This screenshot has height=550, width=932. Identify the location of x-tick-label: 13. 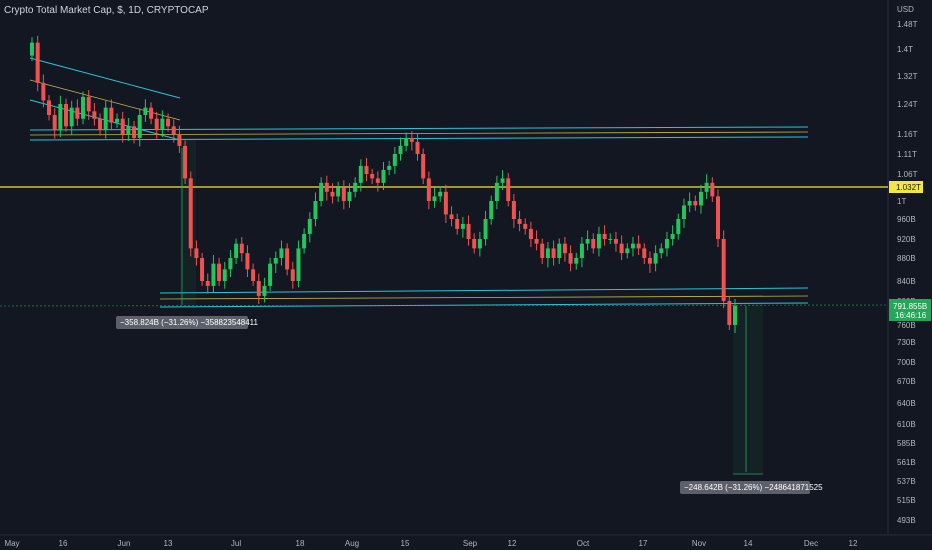
(168, 543).